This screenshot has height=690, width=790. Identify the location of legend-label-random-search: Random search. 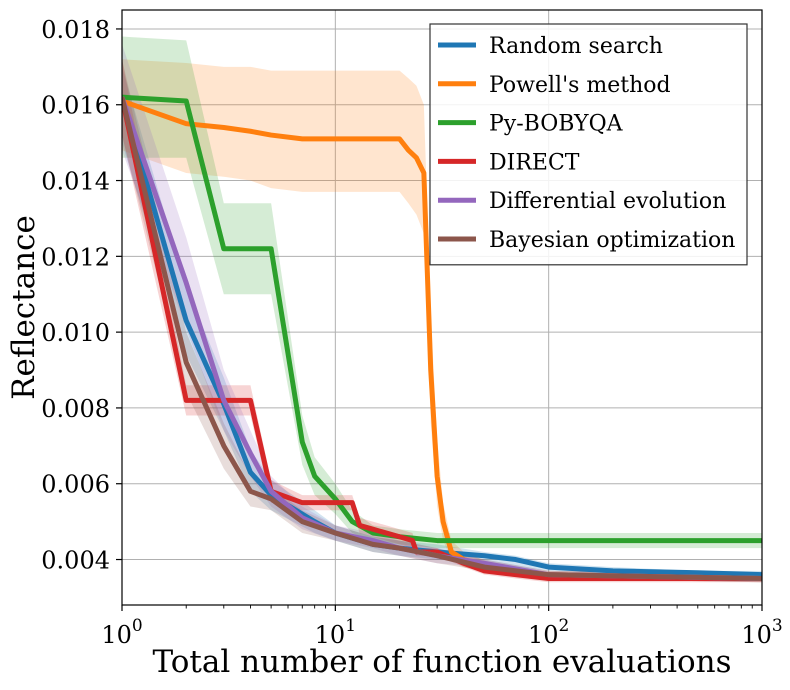
(576, 46).